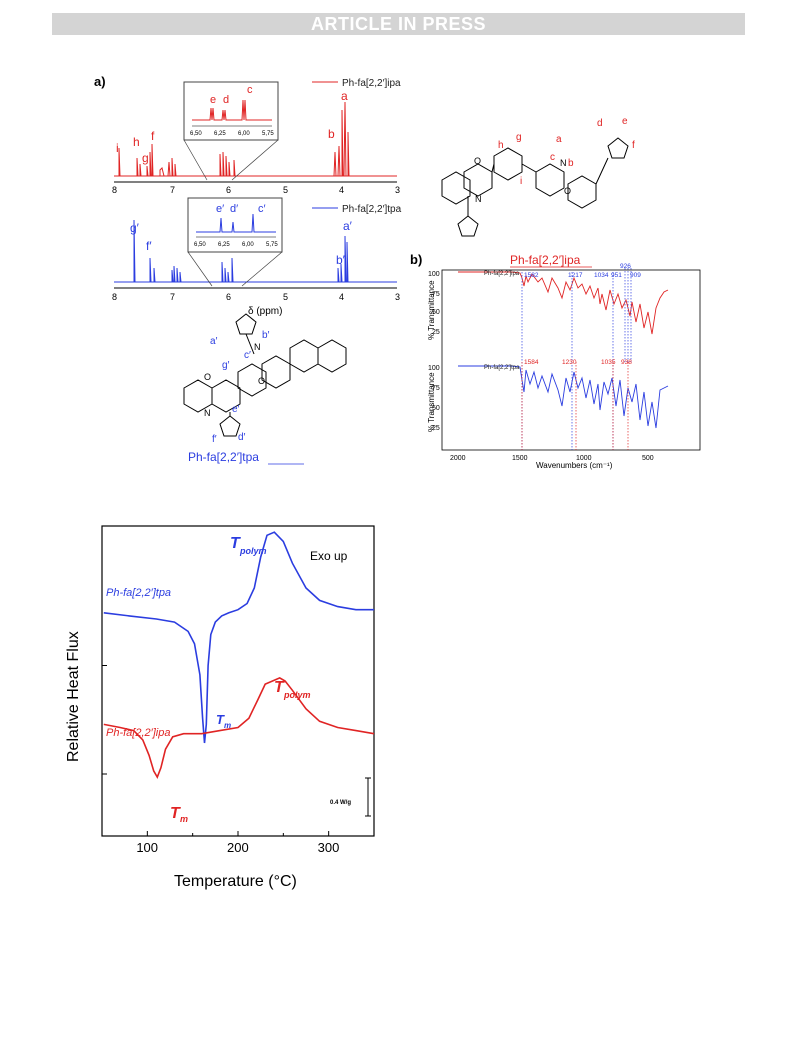 The image size is (793, 1057). I want to click on nmr-bottom-ticks: 8 7 6 5 4 3, so click(256, 297).